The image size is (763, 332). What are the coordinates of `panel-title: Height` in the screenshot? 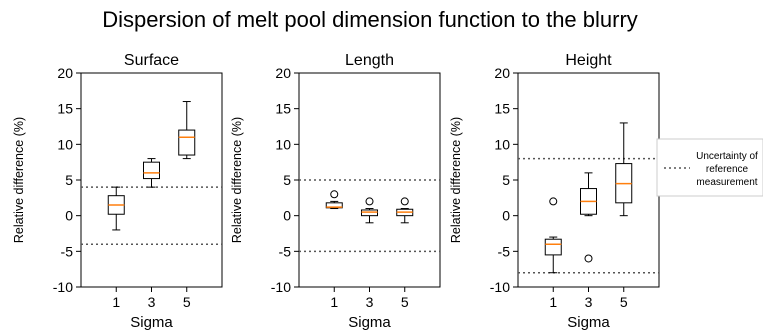 It's located at (588, 60).